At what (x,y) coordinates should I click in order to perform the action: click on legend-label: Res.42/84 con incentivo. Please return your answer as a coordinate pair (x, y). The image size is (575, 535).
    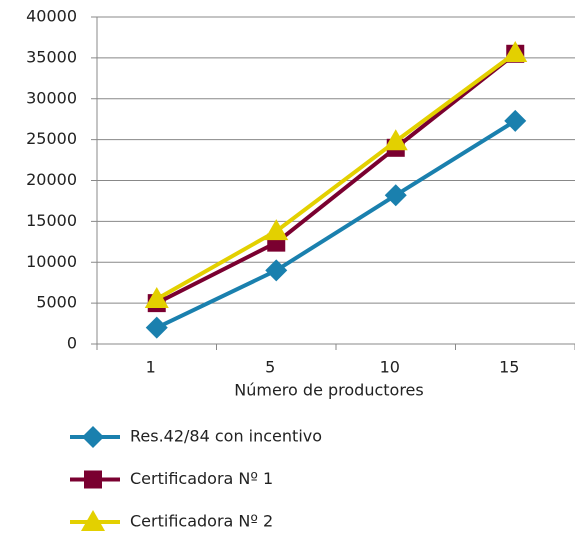
    Looking at the image, I should click on (226, 436).